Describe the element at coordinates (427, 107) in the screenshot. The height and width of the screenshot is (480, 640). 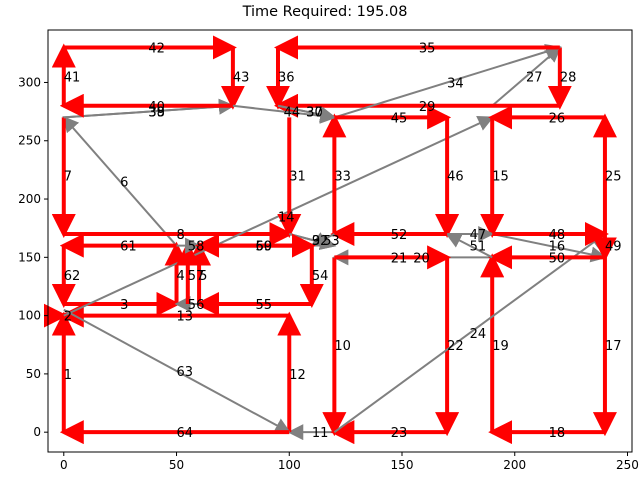
I see `edge-label-29: 29` at that location.